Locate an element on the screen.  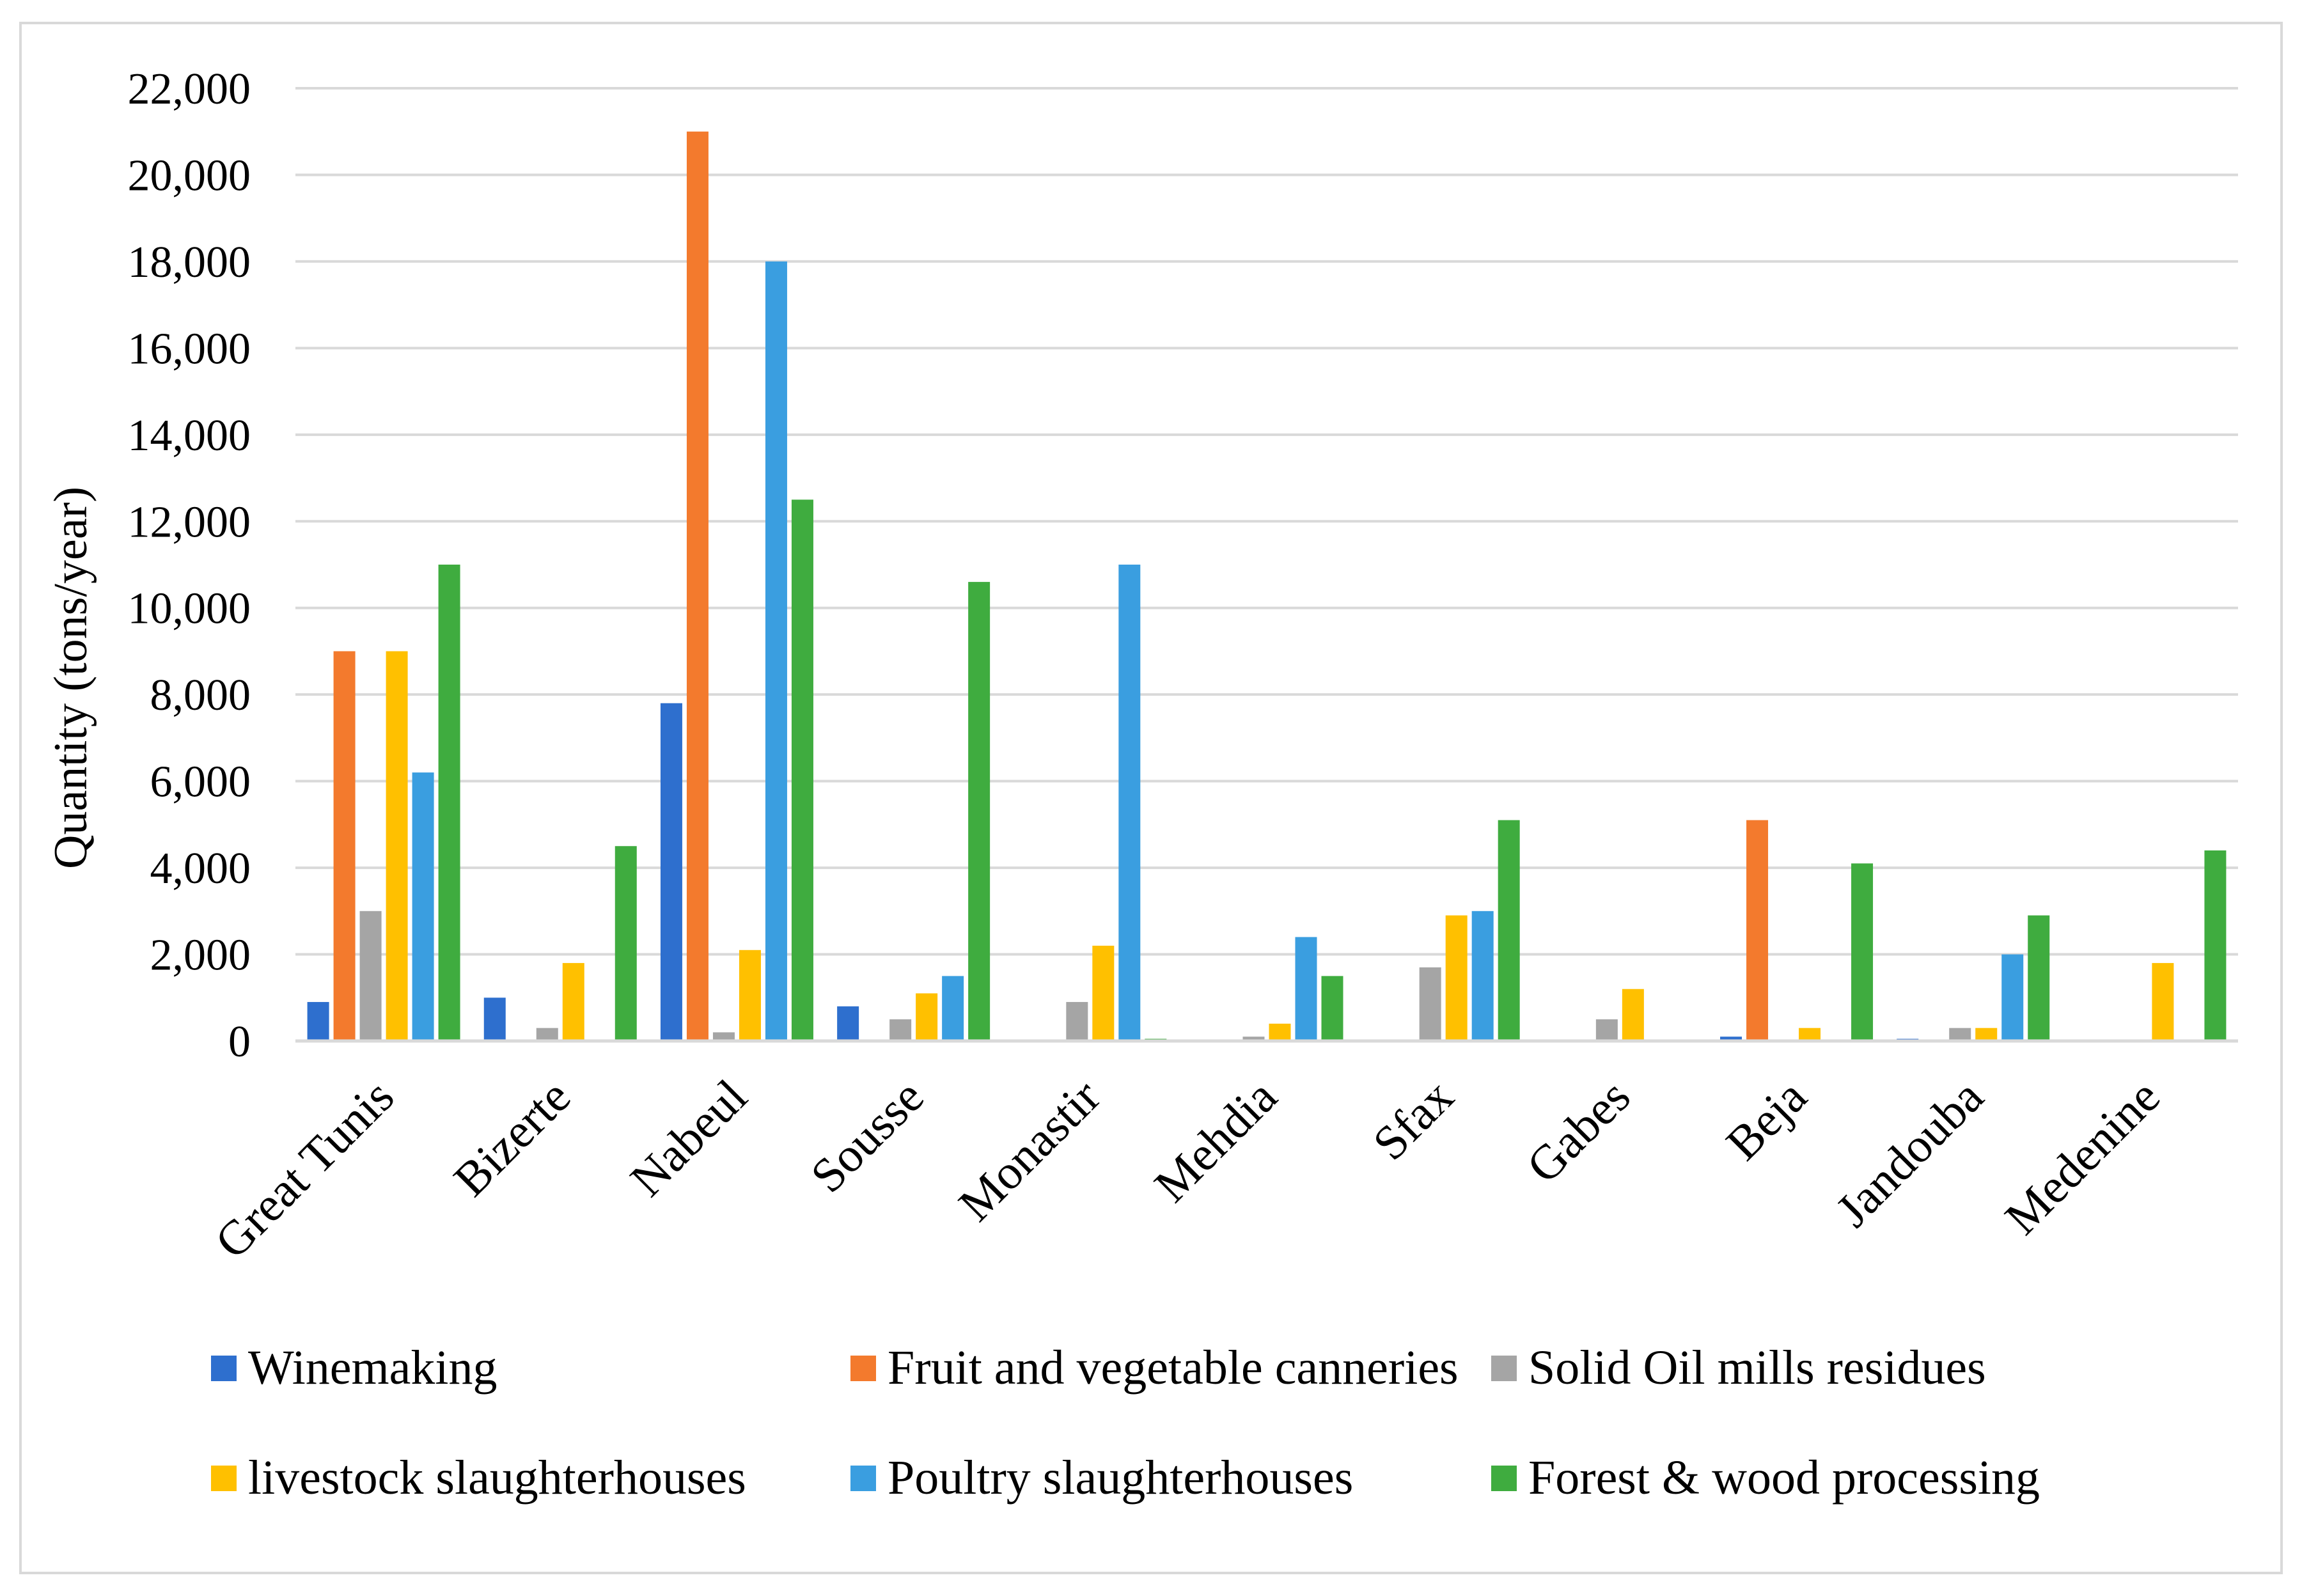
x-category-label: Beja is located at coordinates (1766, 1120).